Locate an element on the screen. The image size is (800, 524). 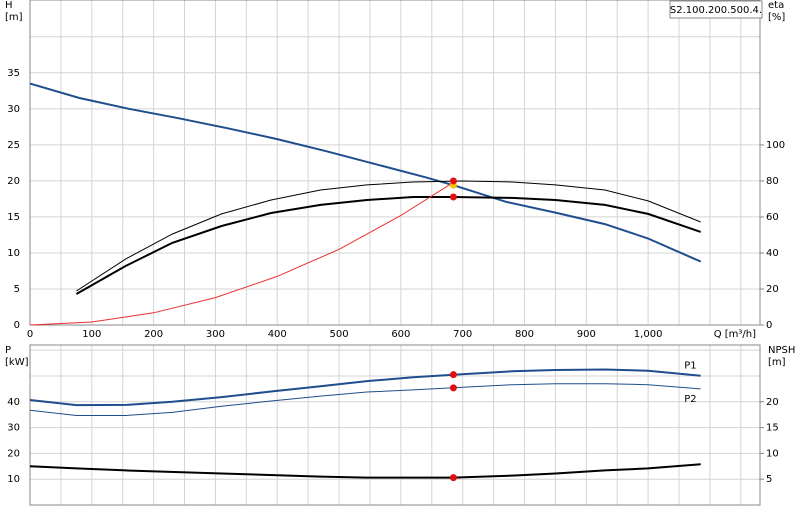
y2-axis-label: NPSH is located at coordinates (781, 350).